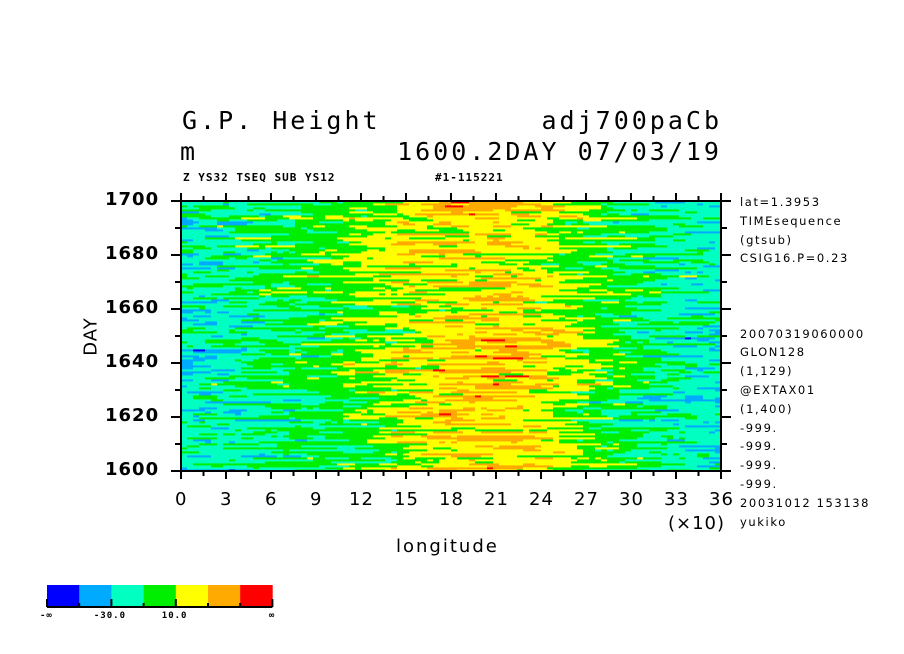 This screenshot has width=904, height=654. What do you see at coordinates (766, 239) in the screenshot?
I see `side-info-line: (gtsub)` at bounding box center [766, 239].